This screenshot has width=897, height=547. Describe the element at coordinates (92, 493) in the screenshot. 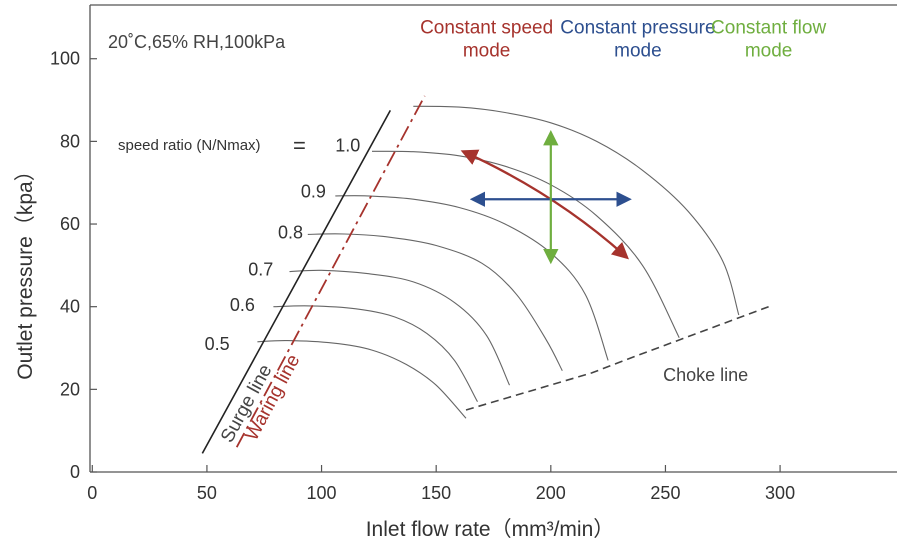

I see `x-tick-label: 0` at that location.